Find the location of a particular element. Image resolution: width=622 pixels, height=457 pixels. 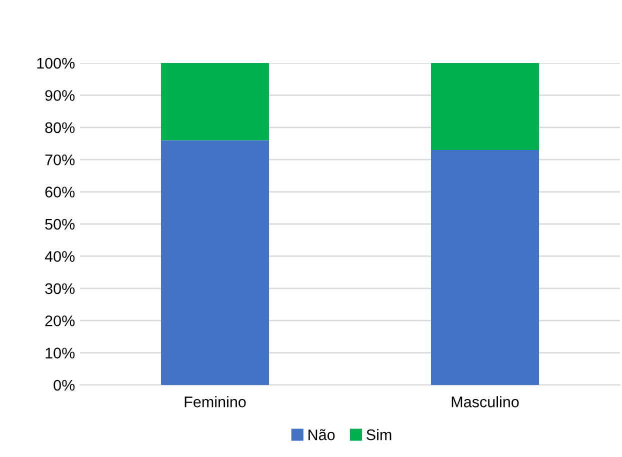

legend-label: Não is located at coordinates (321, 434).